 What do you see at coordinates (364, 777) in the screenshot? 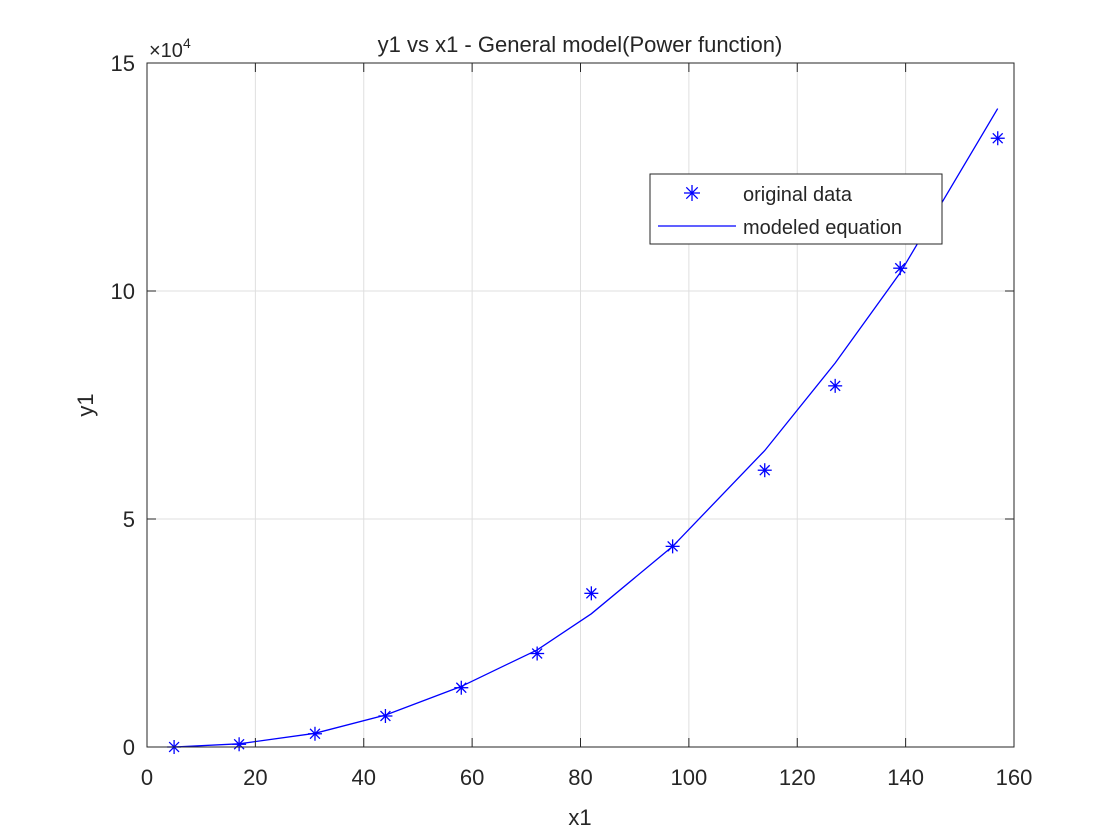
I see `x-tick-label: 40` at bounding box center [364, 777].